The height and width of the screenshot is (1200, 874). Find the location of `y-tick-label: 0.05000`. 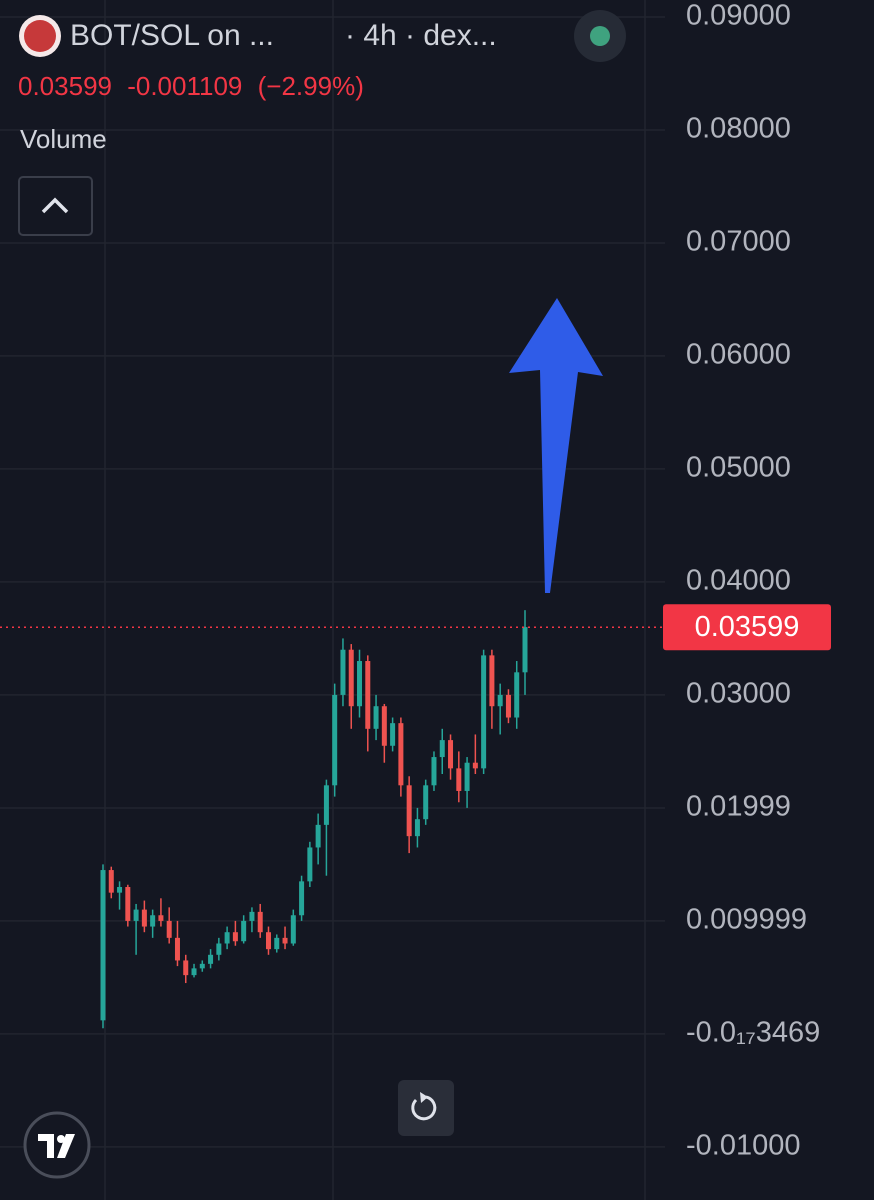

y-tick-label: 0.05000 is located at coordinates (738, 468).